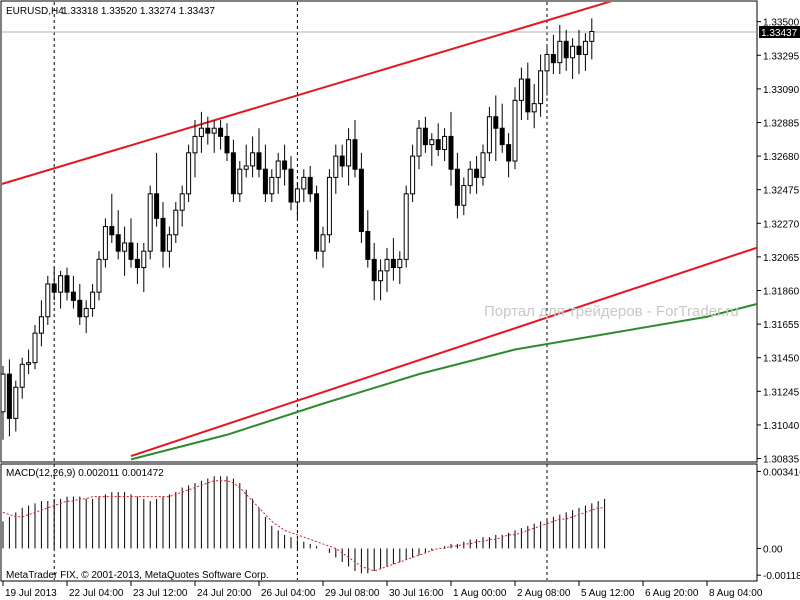  What do you see at coordinates (352, 593) in the screenshot?
I see `time-axis-label: 29 Jul 08:00` at bounding box center [352, 593].